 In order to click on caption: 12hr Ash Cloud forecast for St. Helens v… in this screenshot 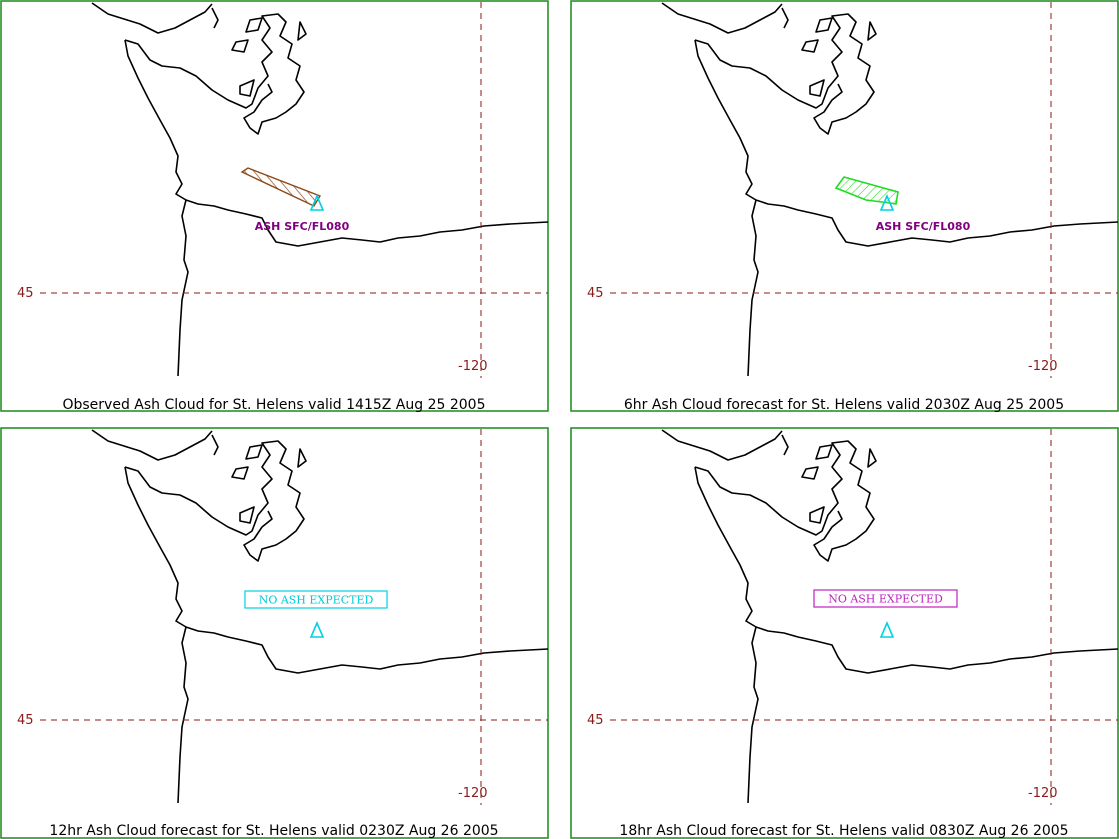, I will do `click(273, 831)`.